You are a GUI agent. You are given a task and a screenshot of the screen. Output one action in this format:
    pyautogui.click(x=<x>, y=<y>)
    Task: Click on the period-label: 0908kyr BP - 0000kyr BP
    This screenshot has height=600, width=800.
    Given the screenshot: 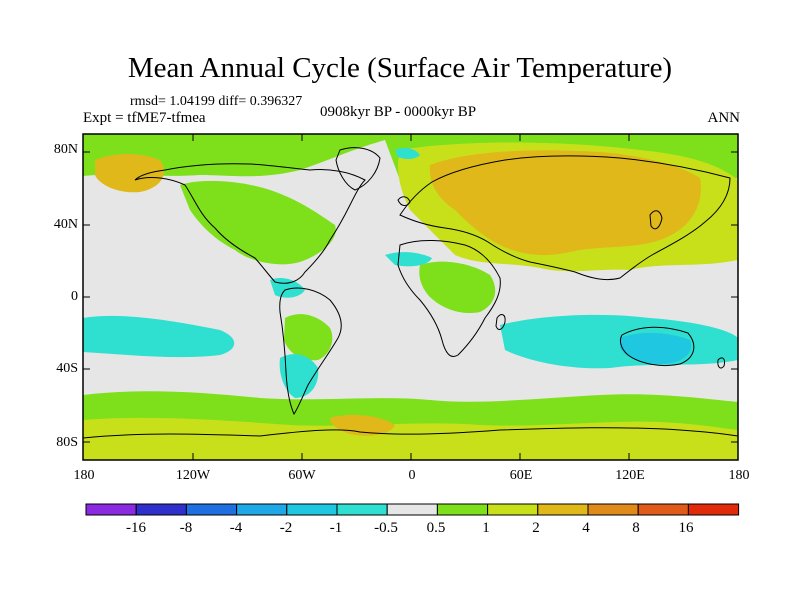 What is the action you would take?
    pyautogui.click(x=398, y=112)
    